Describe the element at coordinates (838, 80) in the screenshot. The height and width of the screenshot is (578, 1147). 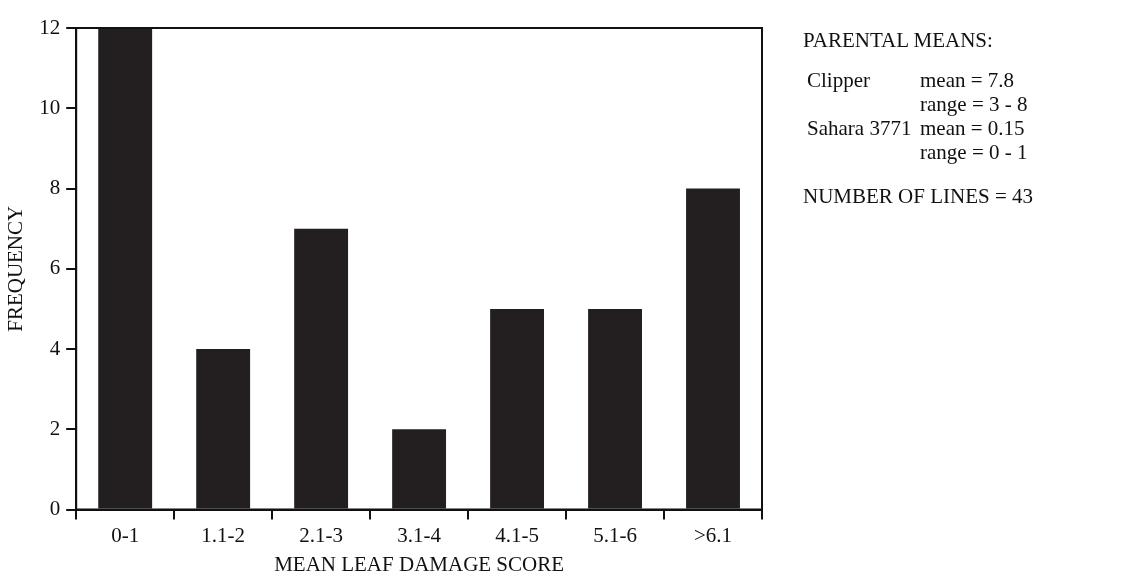
I see `text: Clipper` at that location.